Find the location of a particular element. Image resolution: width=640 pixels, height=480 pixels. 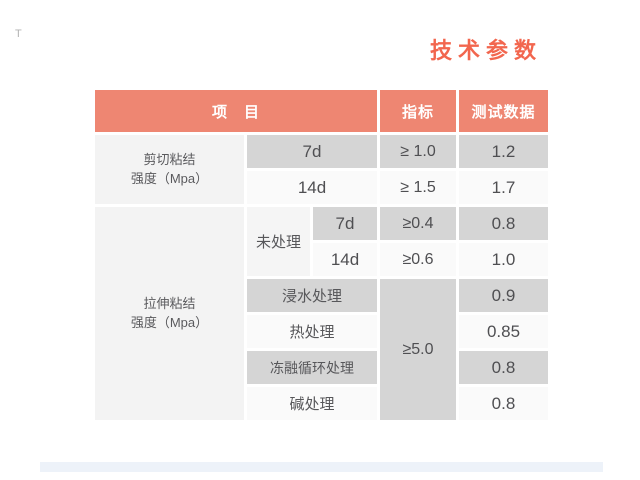

heat-treatment-condition-cell: 热处理 is located at coordinates (312, 331).